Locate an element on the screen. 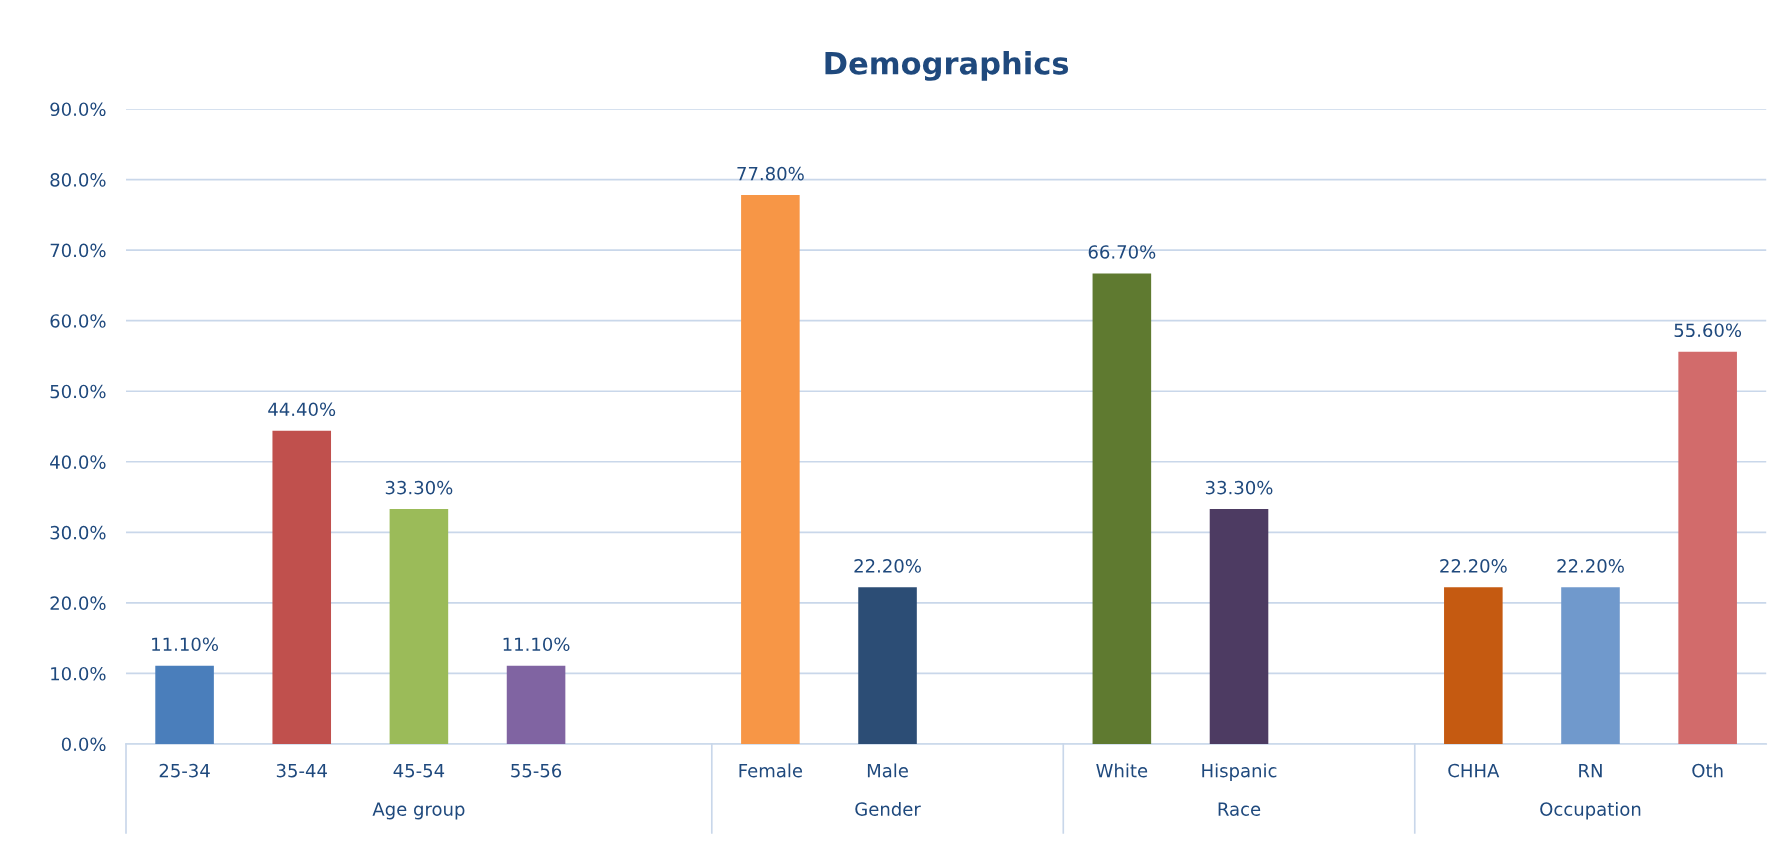 The image size is (1768, 844). x-tick-label: 45-54 is located at coordinates (419, 771).